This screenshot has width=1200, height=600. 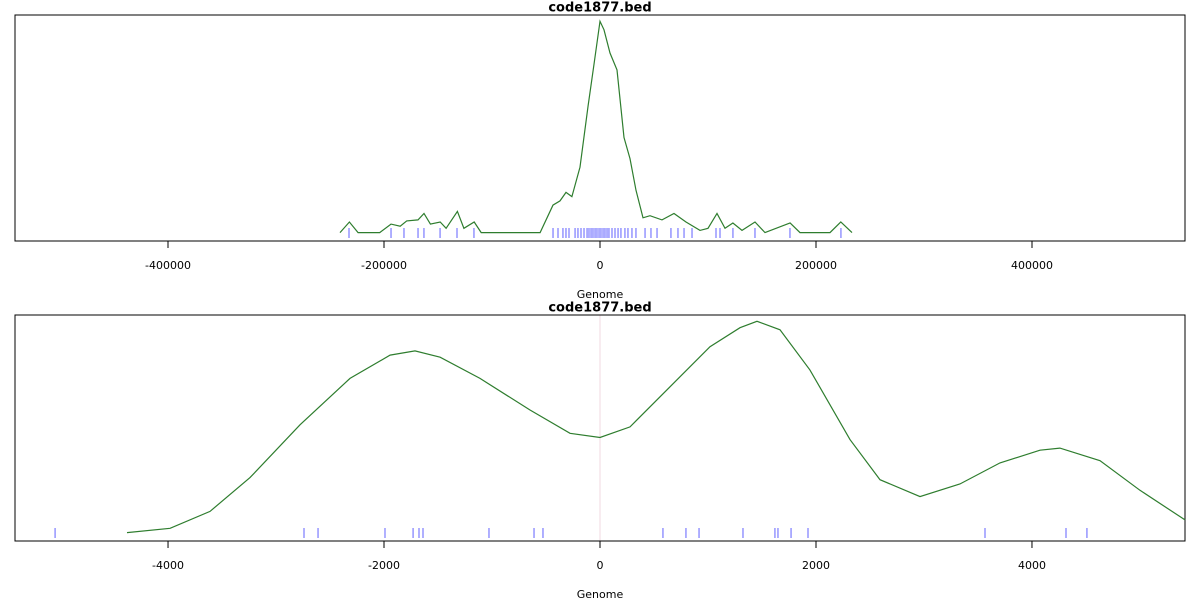 I want to click on x-tick-label: -2000, so click(x=384, y=565).